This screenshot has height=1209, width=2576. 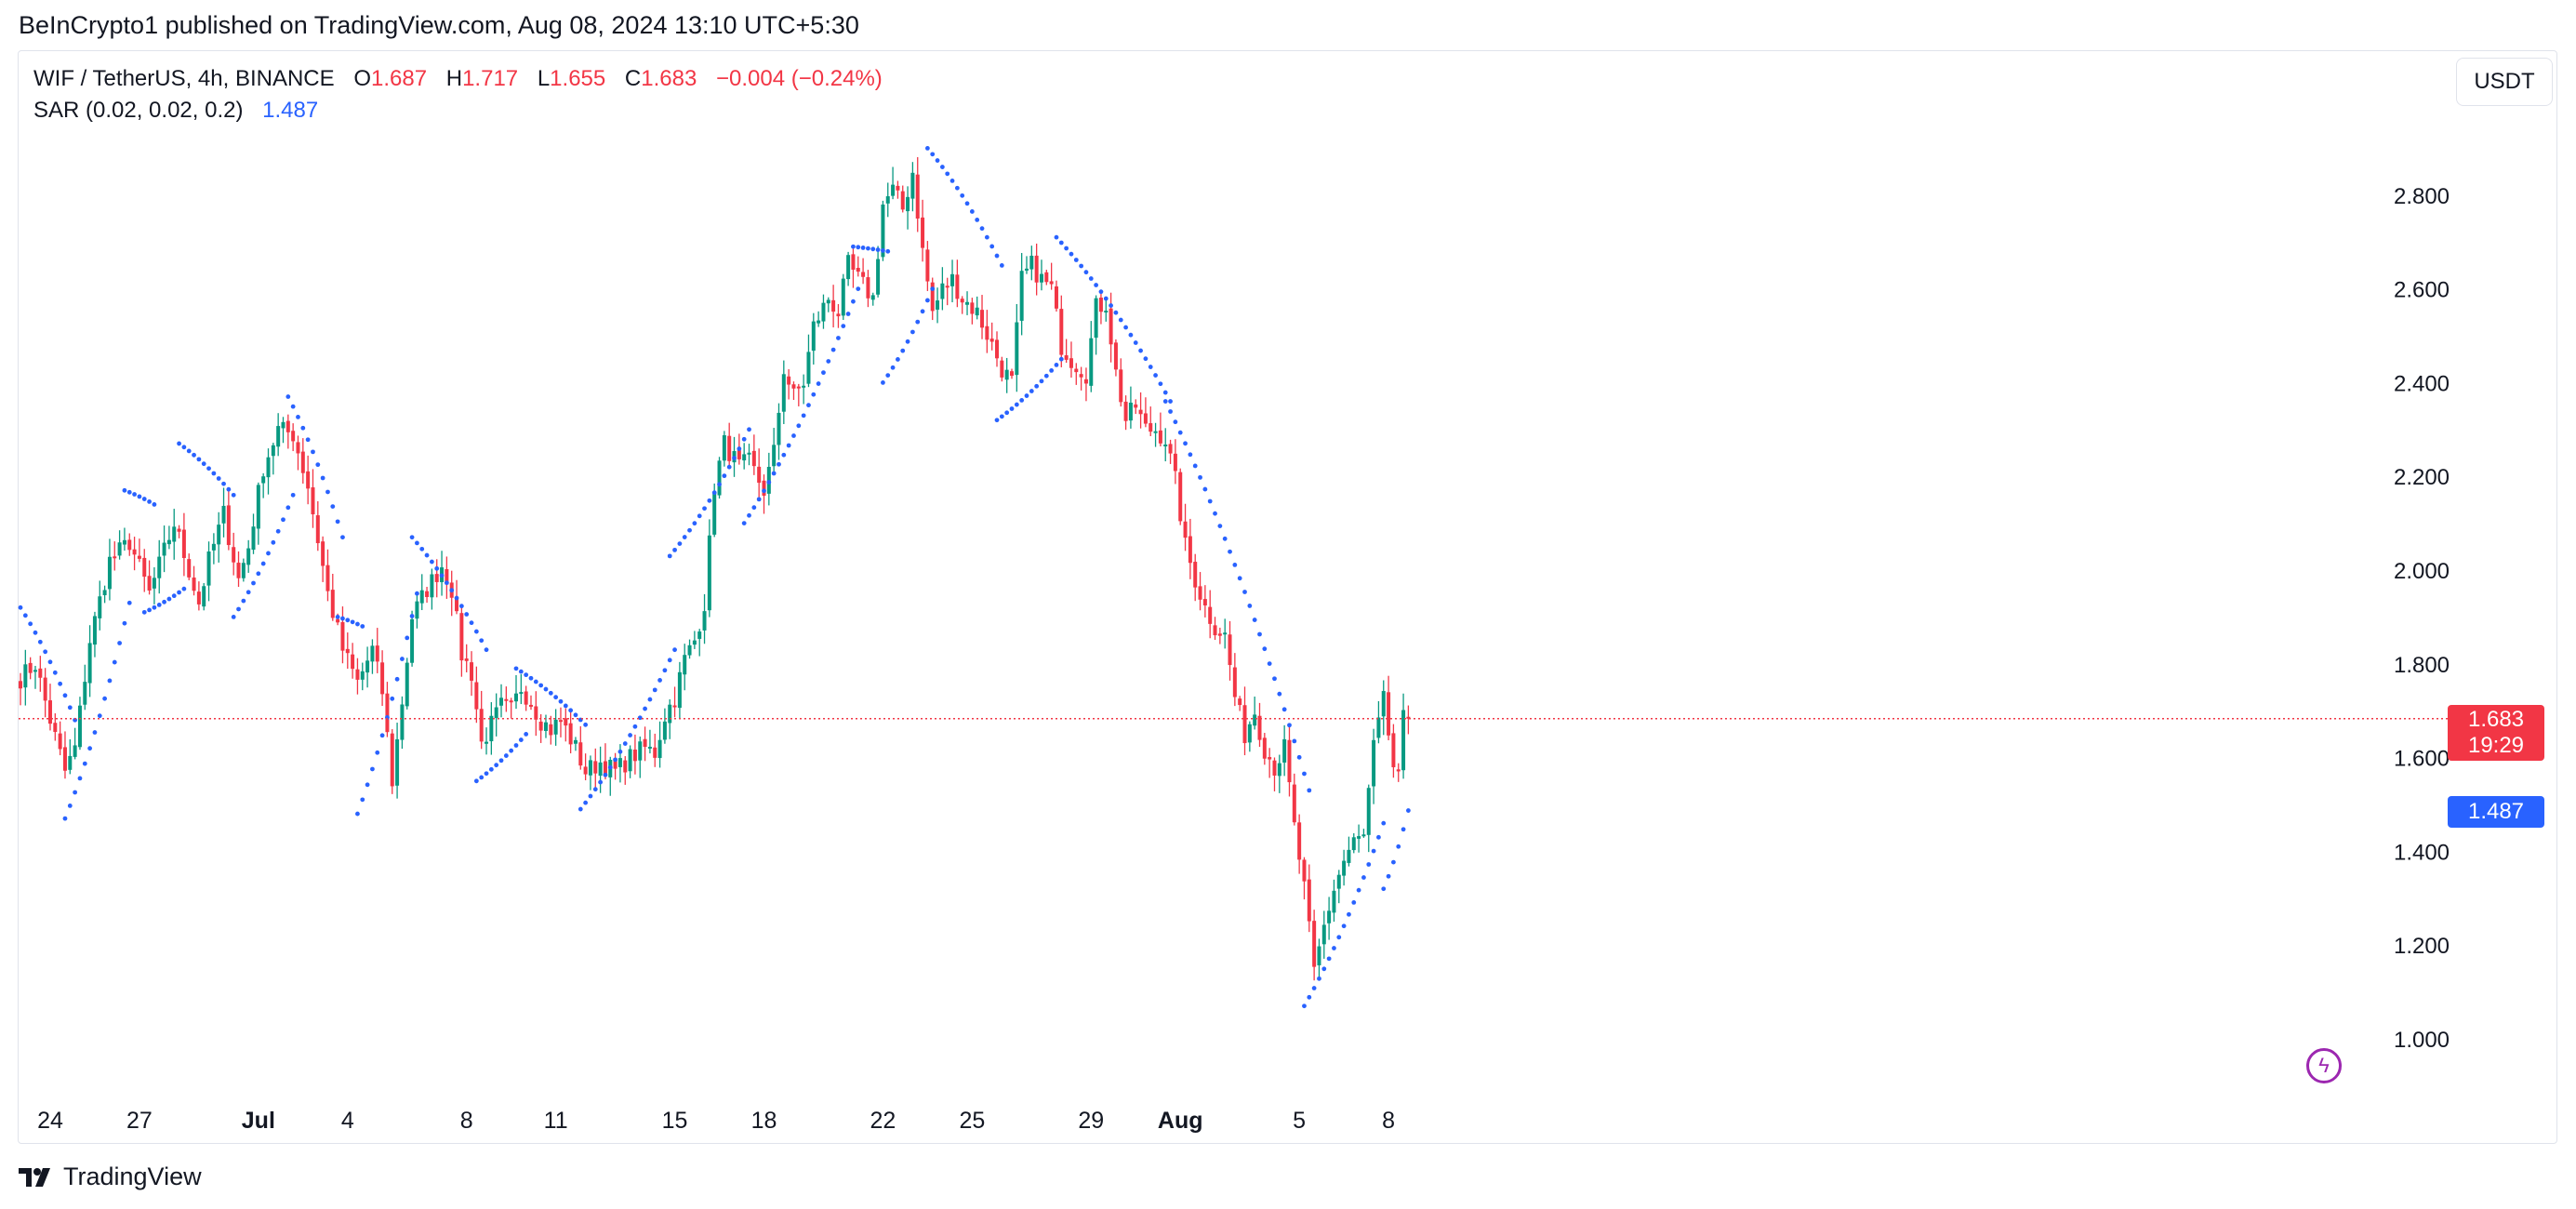 I want to click on legend-indicator-name: SAR (0.02, 0.02, 0.2), so click(x=138, y=110).